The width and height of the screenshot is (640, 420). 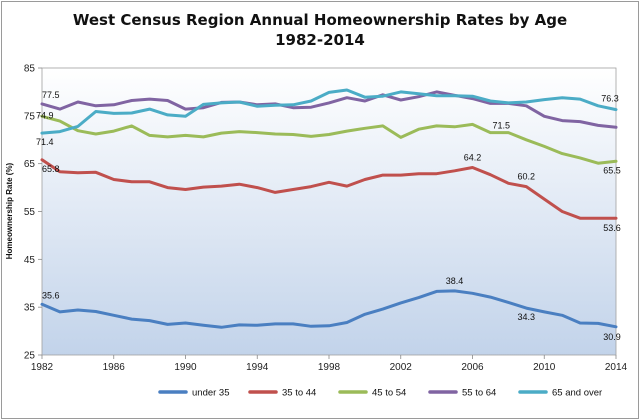 I want to click on y-tick-label: 45, so click(x=30, y=260).